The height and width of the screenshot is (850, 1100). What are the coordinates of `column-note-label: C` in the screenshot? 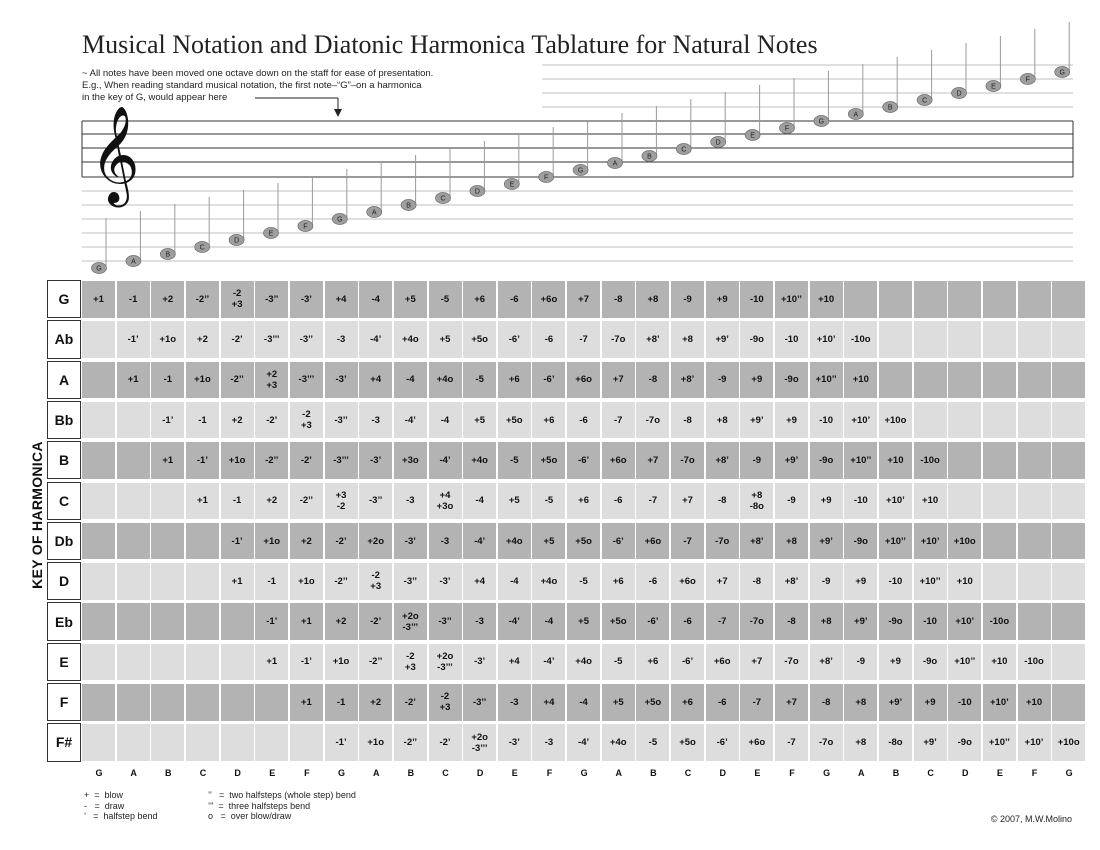 It's located at (930, 772).